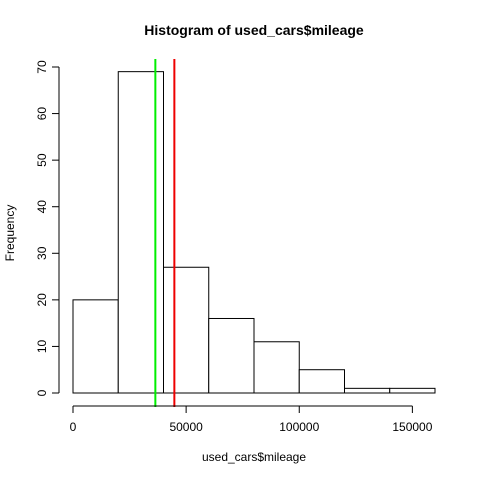  What do you see at coordinates (42, 300) in the screenshot?
I see `y-tick-label: 20` at bounding box center [42, 300].